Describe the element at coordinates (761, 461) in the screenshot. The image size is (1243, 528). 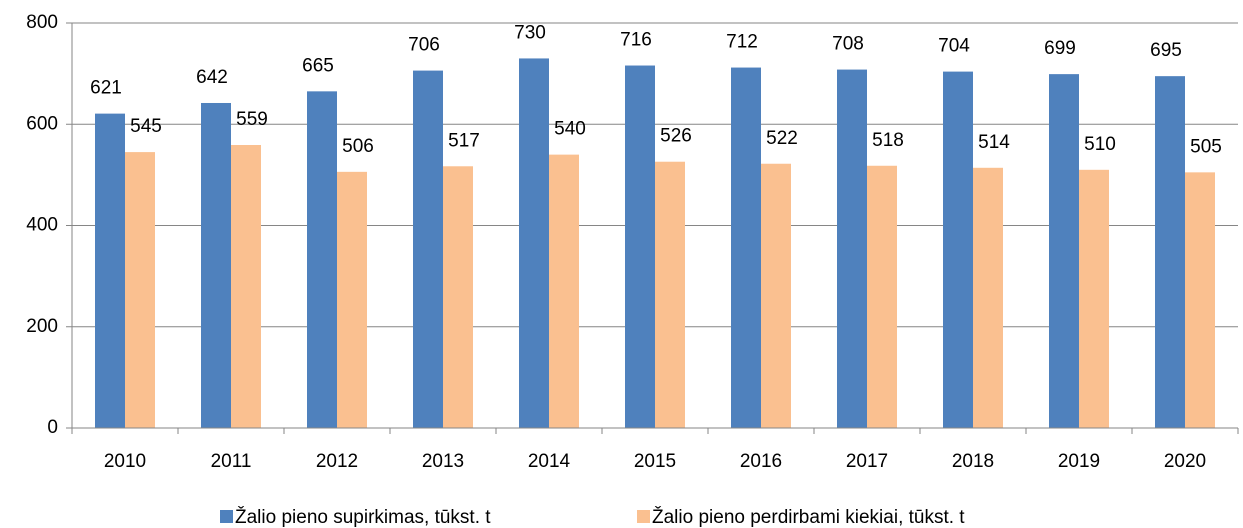
I see `x-tick-label: 2016` at that location.